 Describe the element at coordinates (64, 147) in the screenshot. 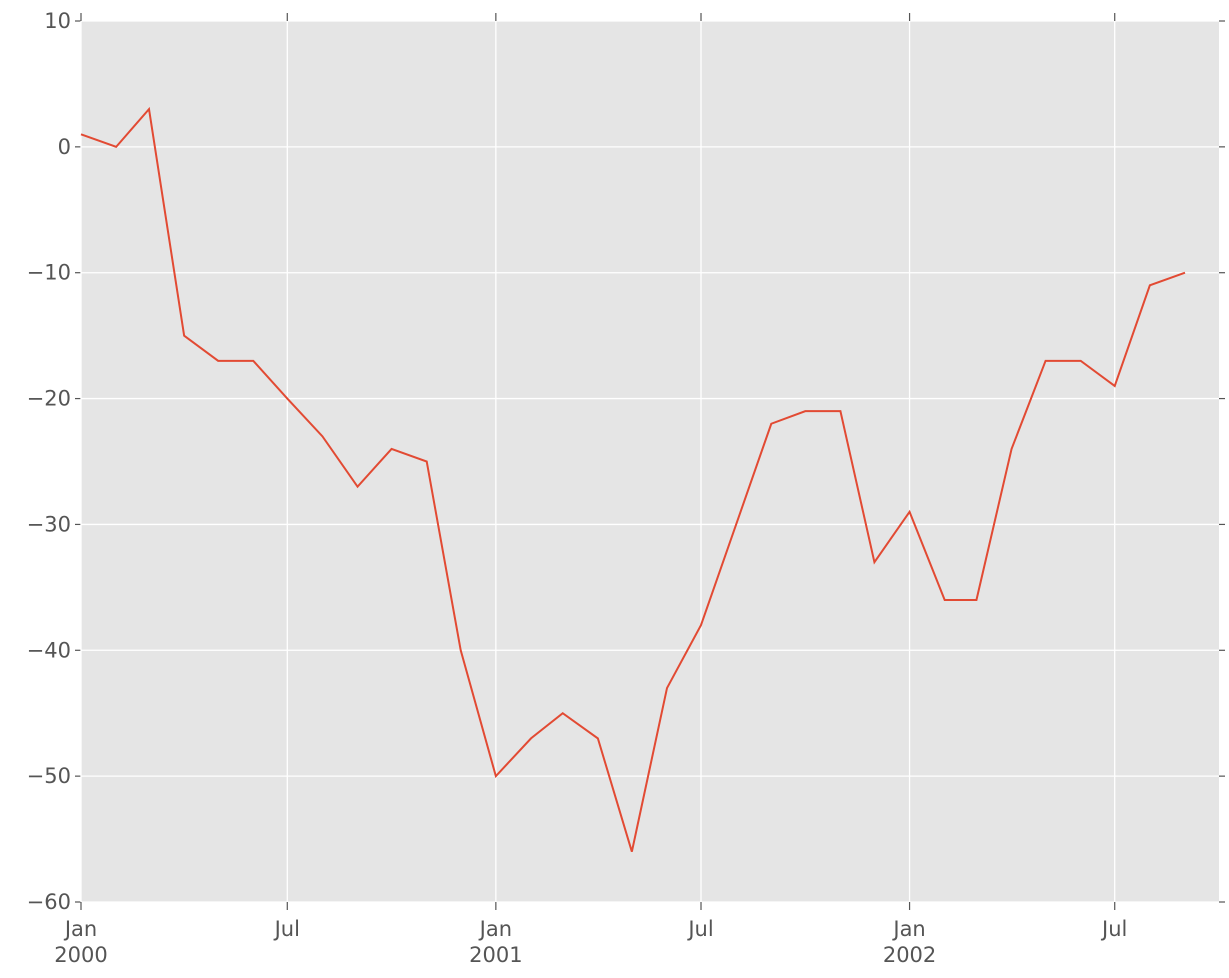

I see `y-tick-label: 0` at that location.